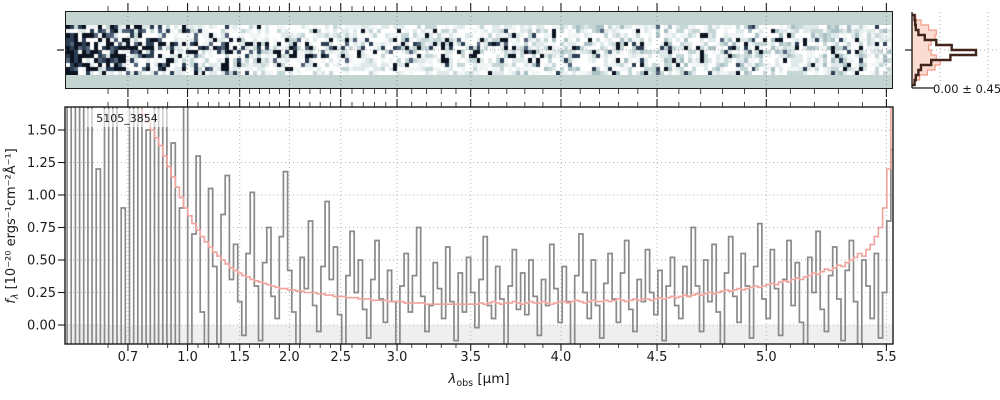  I want to click on y-tick-label: 1.25, so click(41, 163).